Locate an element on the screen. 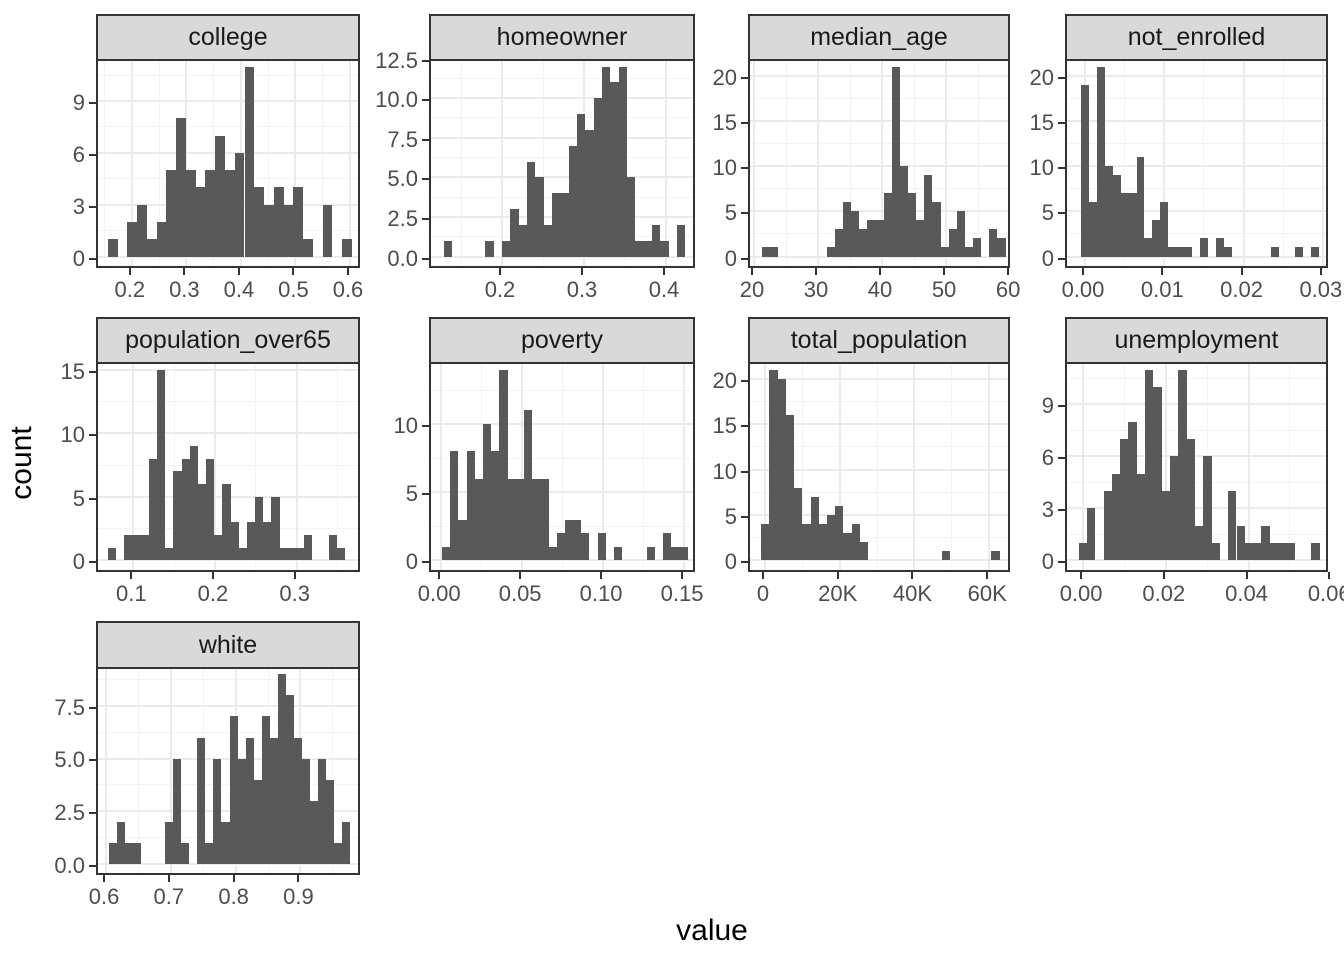 The height and width of the screenshot is (960, 1344). x-tick-label: 0.01 is located at coordinates (1162, 289).